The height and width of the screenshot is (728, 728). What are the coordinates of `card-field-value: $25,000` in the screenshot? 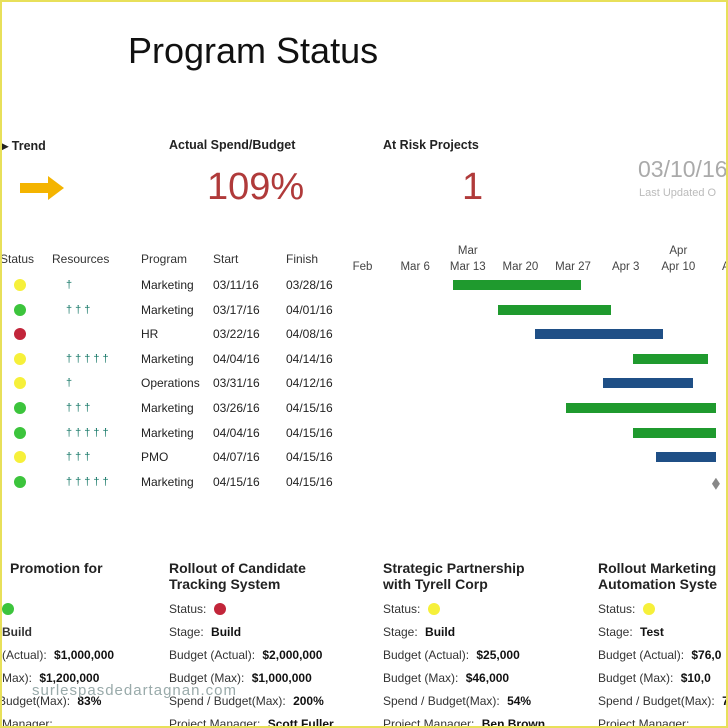 It's located at (496, 655).